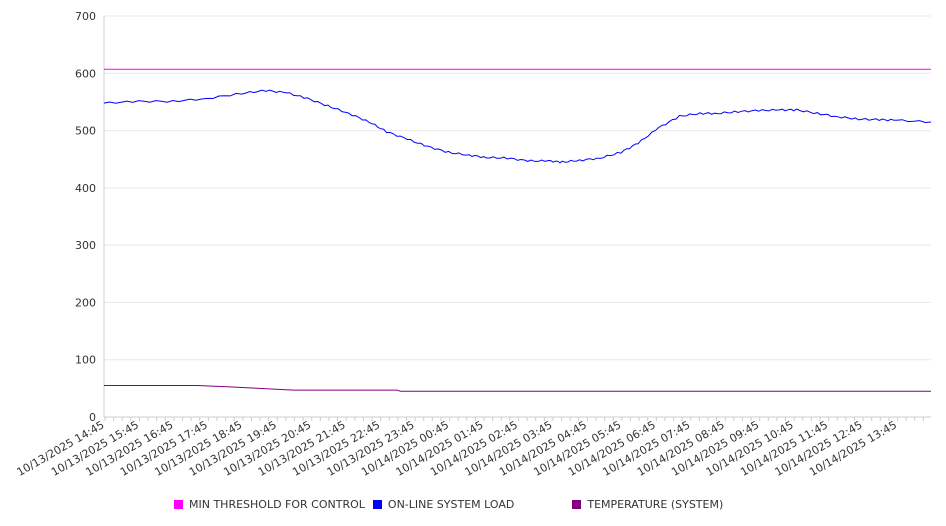  What do you see at coordinates (647, 504) in the screenshot?
I see `legend-item-temperature: TEMPERATURE (SYSTEM)` at bounding box center [647, 504].